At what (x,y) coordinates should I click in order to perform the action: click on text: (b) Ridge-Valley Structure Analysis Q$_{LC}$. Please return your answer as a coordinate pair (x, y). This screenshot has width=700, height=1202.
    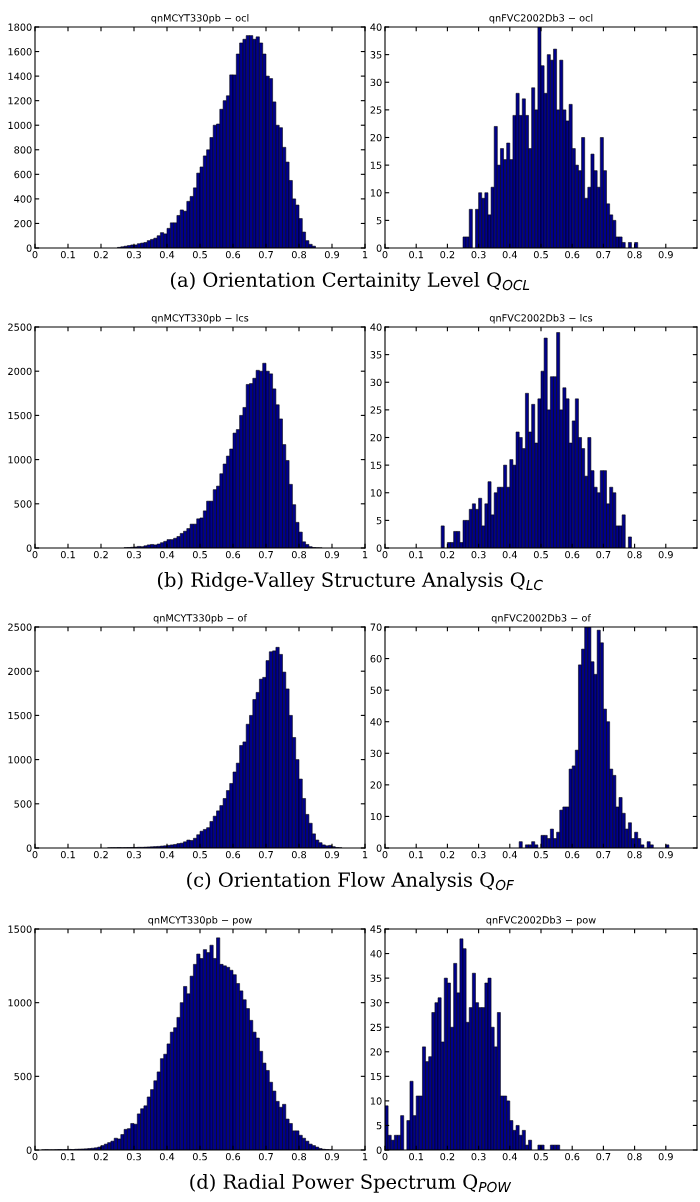
    Looking at the image, I should click on (350, 582).